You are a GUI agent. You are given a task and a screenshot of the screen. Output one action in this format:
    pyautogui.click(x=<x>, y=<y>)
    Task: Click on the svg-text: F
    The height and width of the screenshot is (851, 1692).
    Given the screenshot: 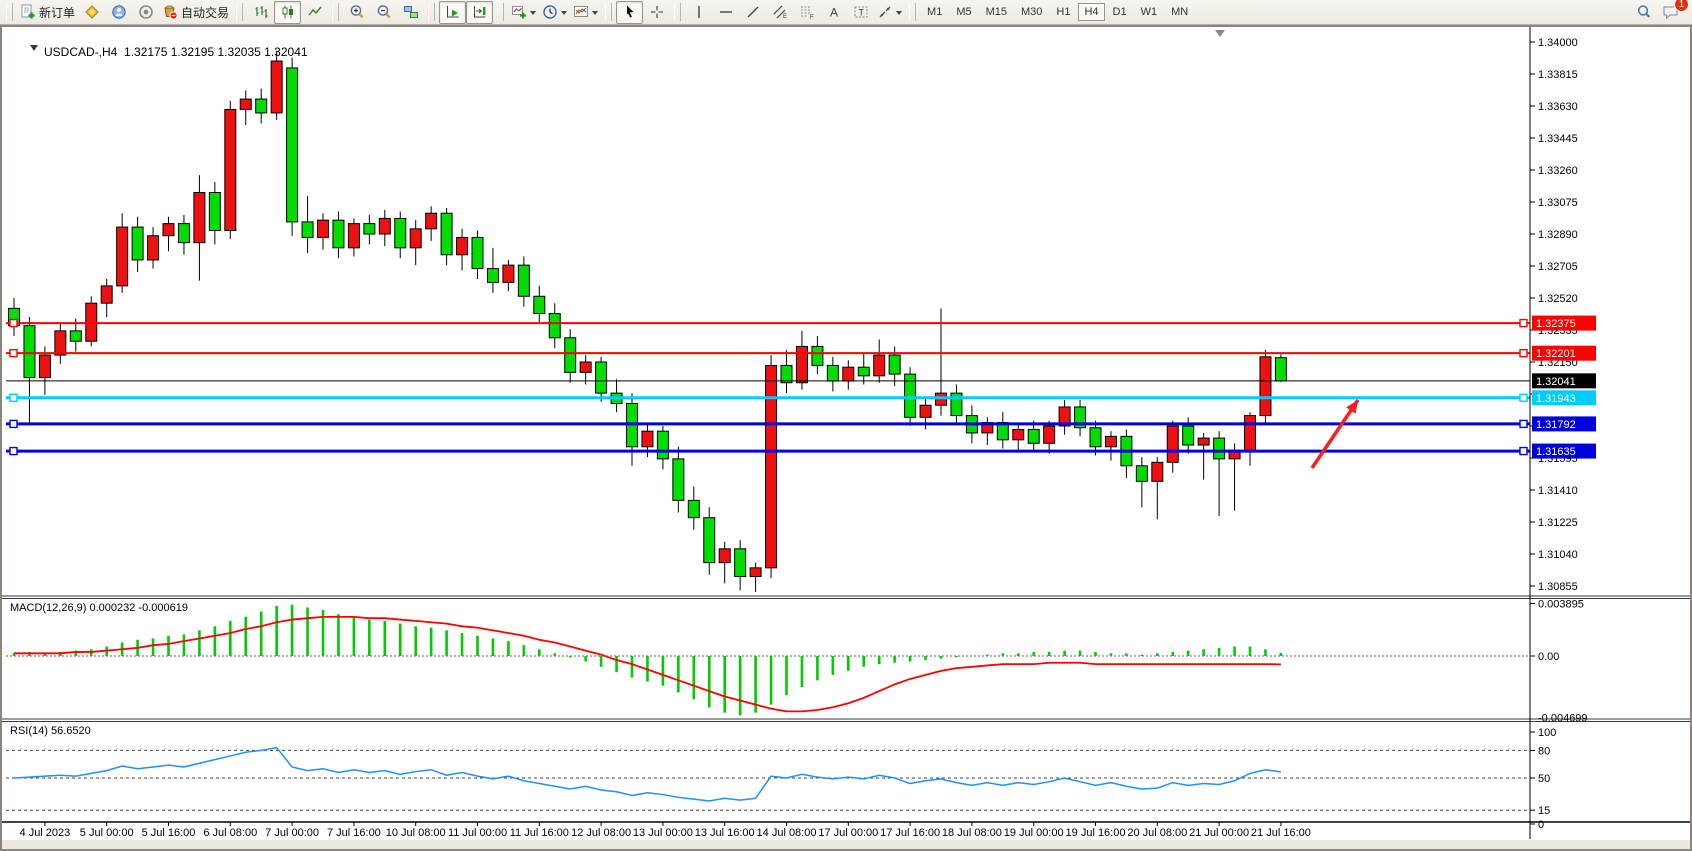 What is the action you would take?
    pyautogui.click(x=812, y=18)
    